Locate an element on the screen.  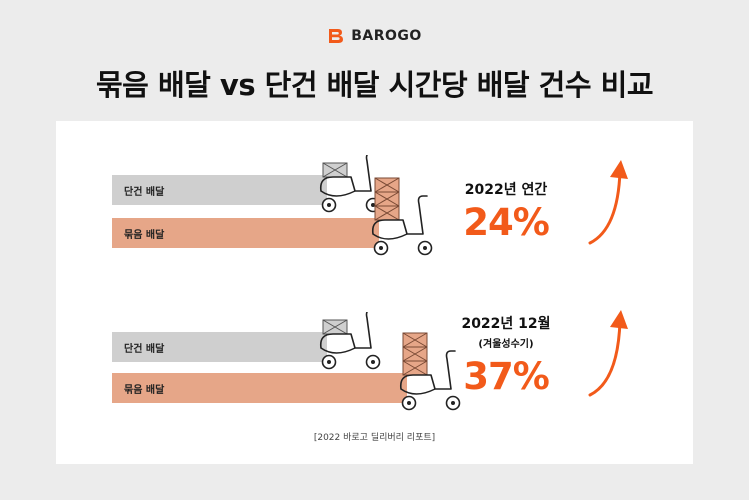
brand-name: BAROGO is located at coordinates (386, 36).